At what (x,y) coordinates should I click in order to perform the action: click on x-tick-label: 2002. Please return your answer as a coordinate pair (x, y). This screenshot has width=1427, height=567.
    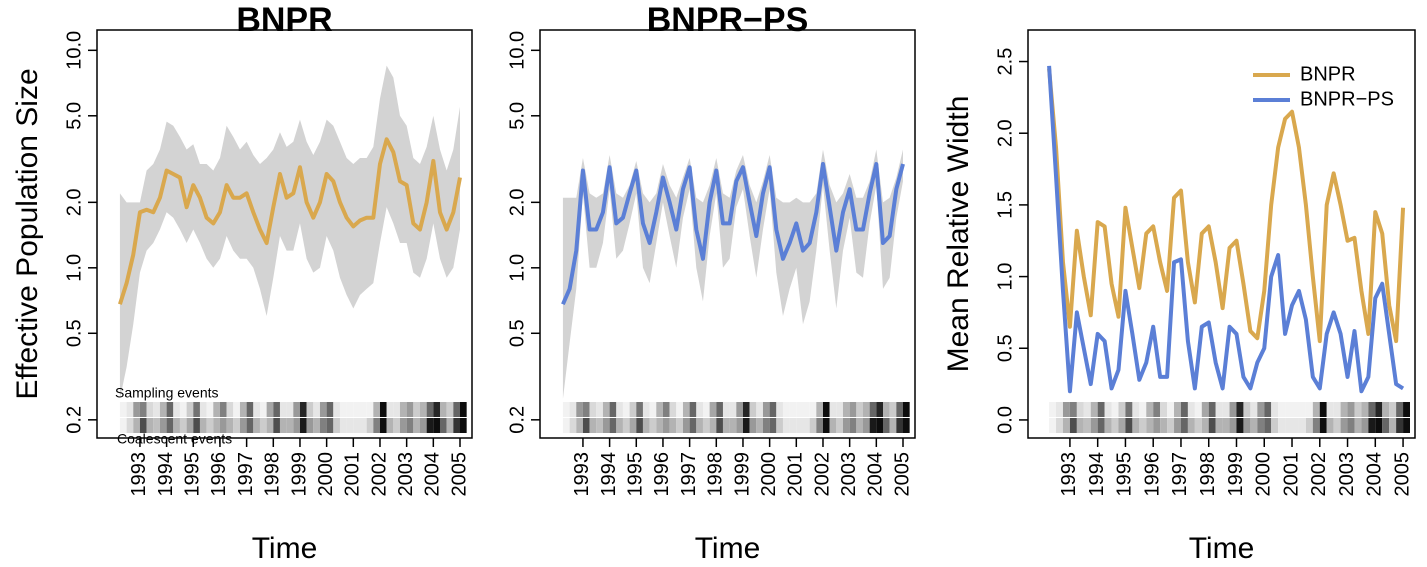
    Looking at the image, I should click on (379, 474).